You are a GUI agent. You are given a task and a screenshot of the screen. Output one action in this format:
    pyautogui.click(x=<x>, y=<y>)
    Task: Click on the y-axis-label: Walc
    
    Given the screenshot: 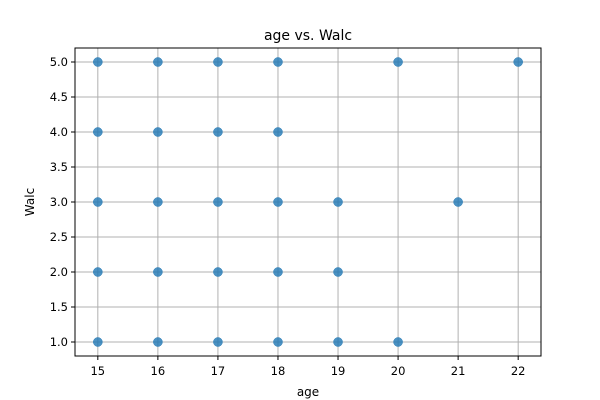 What is the action you would take?
    pyautogui.click(x=30, y=202)
    